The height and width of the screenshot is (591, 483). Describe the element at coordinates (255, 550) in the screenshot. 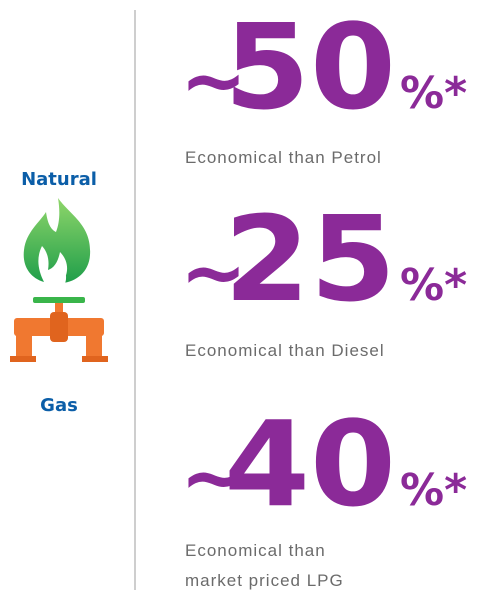

I see `stat-caption: Economical than` at that location.